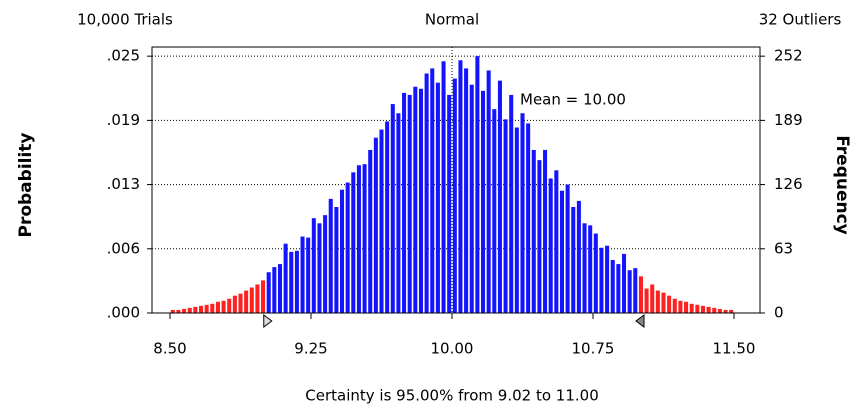 Image resolution: width=859 pixels, height=409 pixels. What do you see at coordinates (123, 313) in the screenshot?
I see `y-tick-label: .000` at bounding box center [123, 313].